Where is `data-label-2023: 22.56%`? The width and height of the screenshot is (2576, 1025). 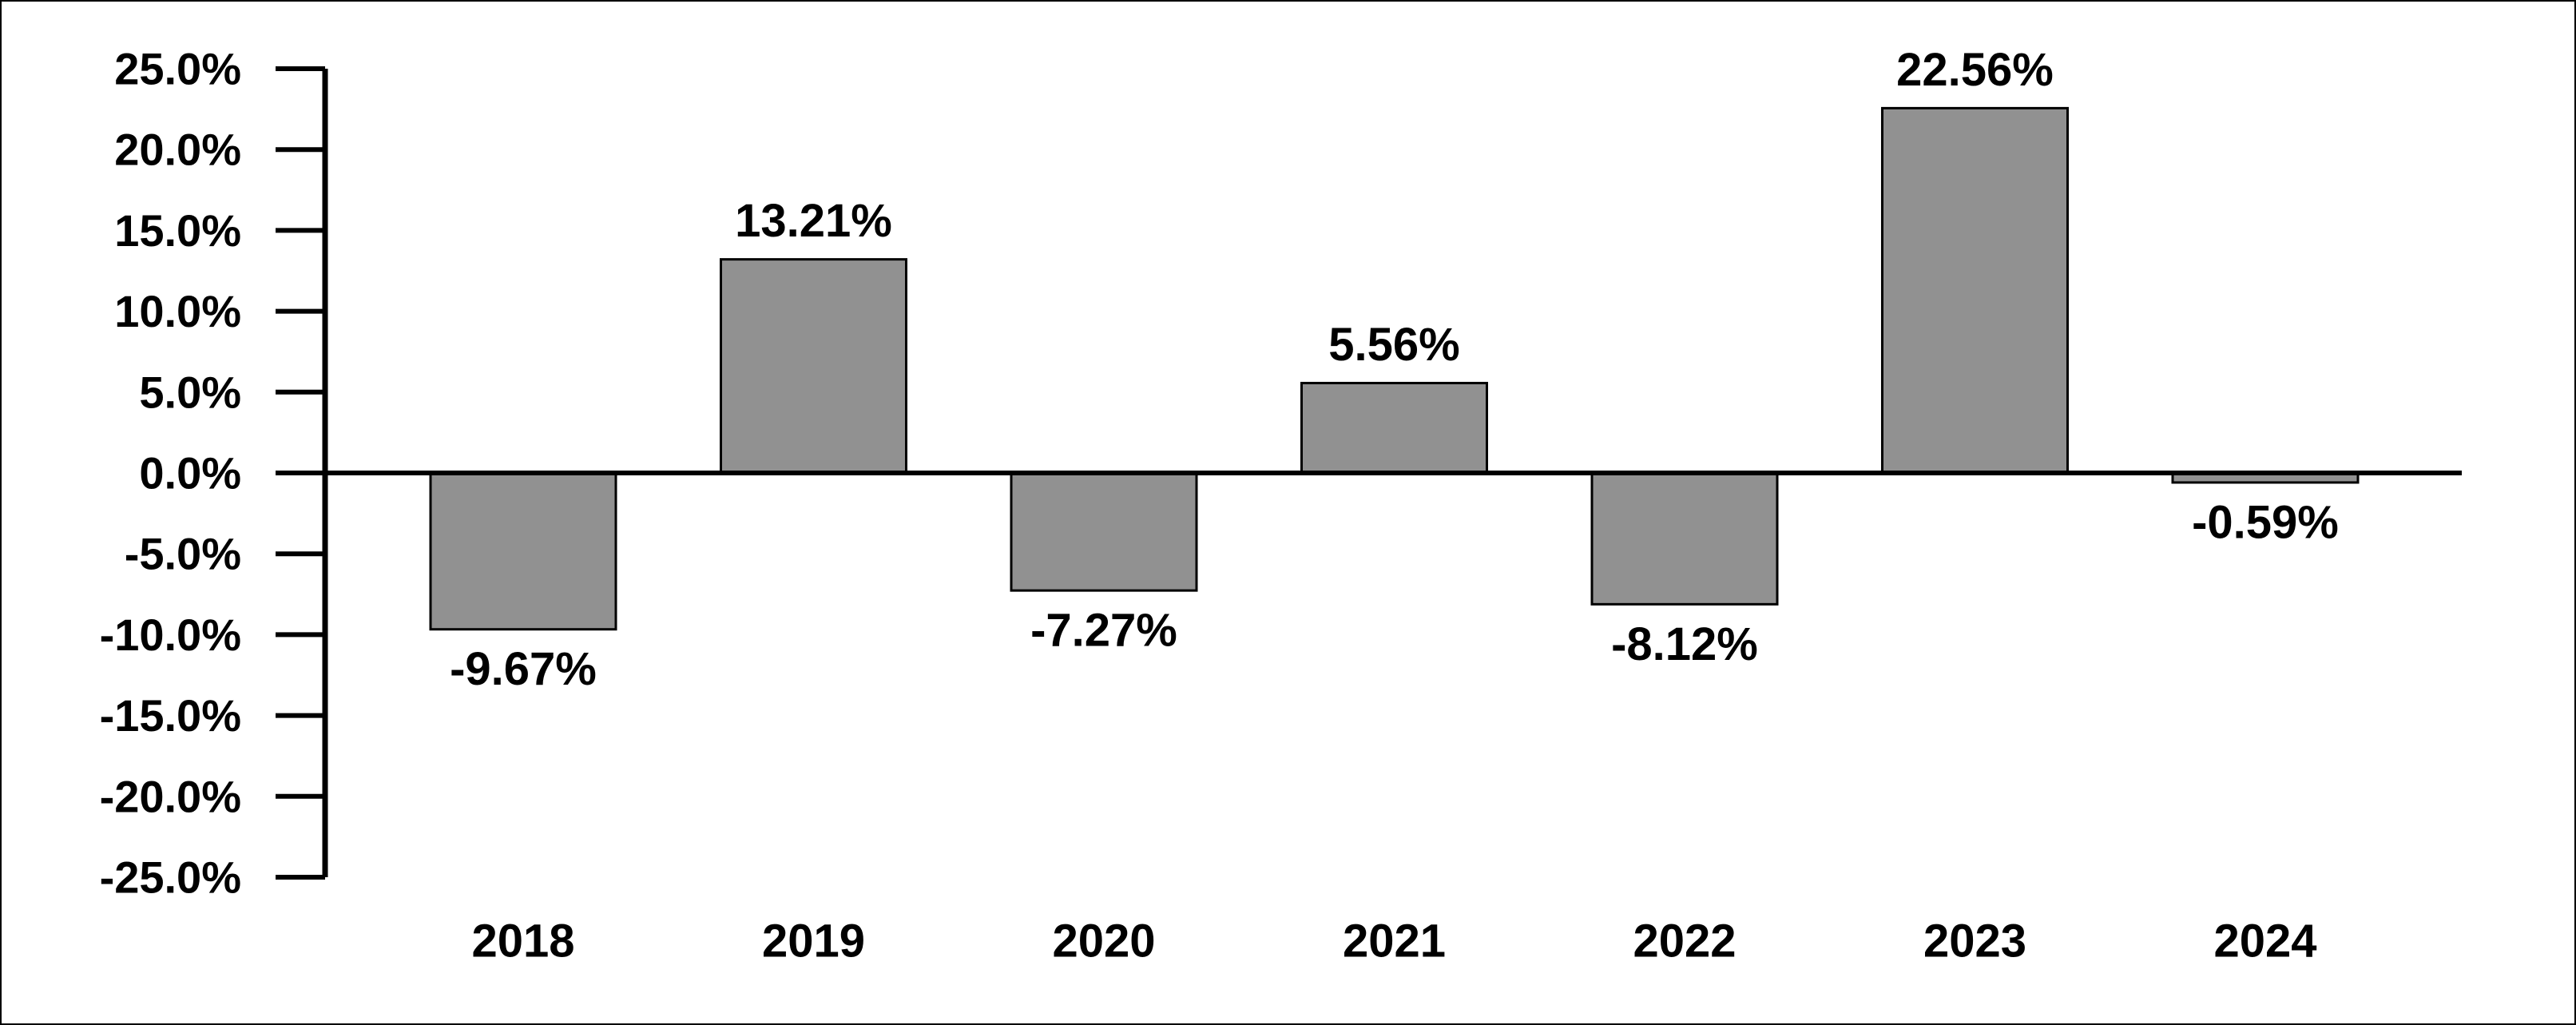
data-label-2023: 22.56% is located at coordinates (1975, 70).